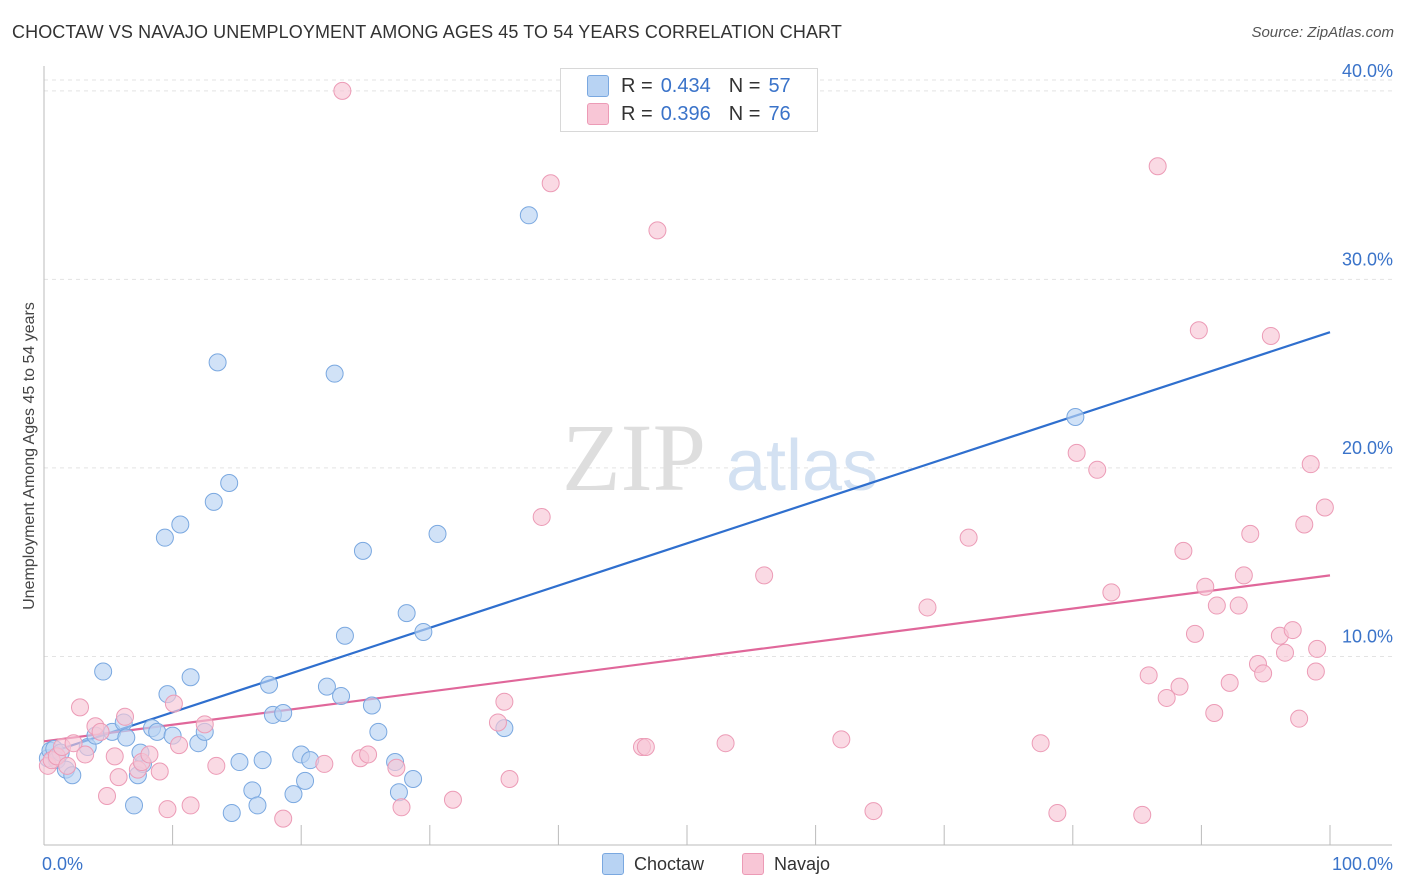 This screenshot has height=892, width=1406. What do you see at coordinates (1362, 864) in the screenshot?
I see `x-tick-label: 100.0%` at bounding box center [1362, 864].